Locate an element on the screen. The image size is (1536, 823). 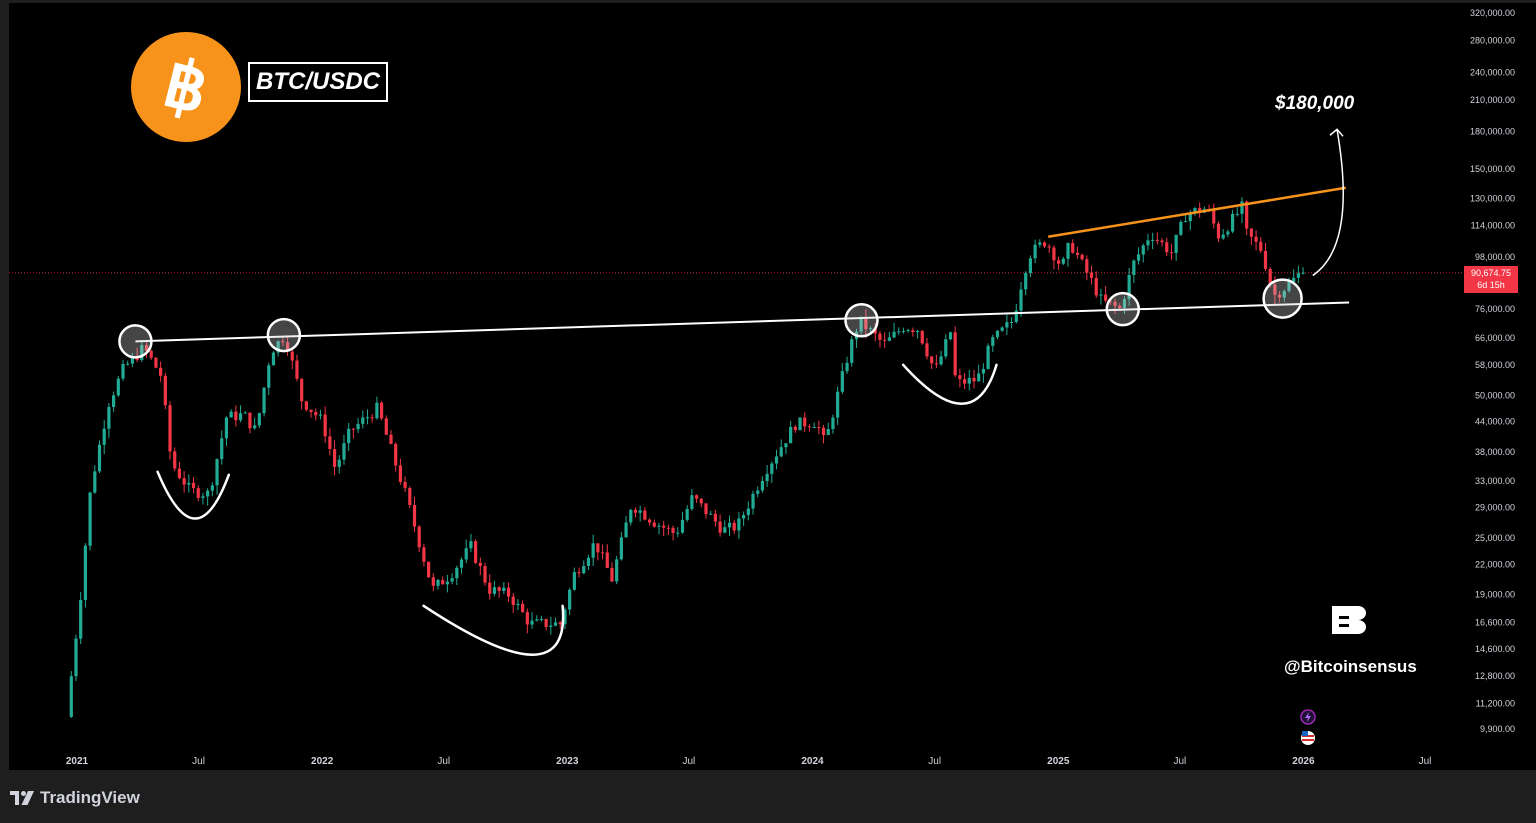
time-tick-label: 2023 is located at coordinates (567, 761).